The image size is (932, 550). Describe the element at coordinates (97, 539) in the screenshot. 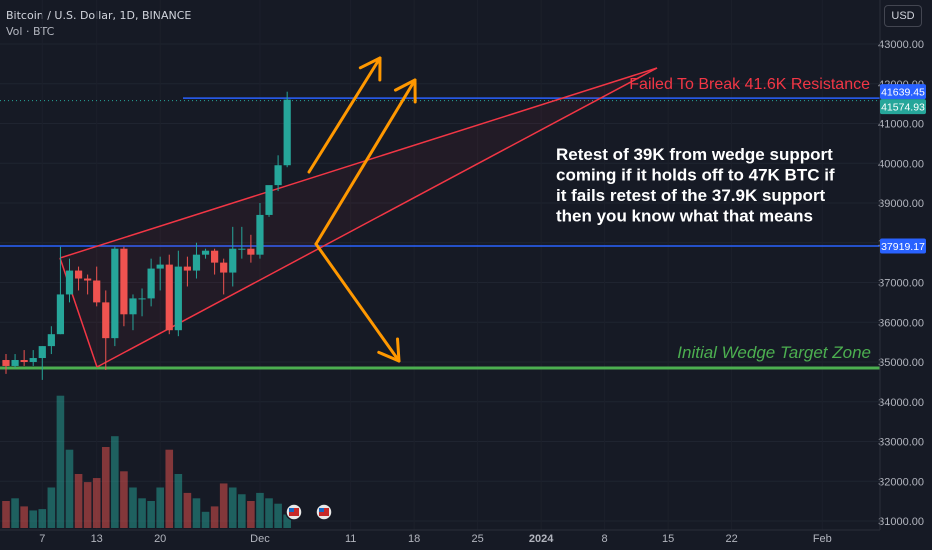

I see `x-tick-label: 13` at that location.